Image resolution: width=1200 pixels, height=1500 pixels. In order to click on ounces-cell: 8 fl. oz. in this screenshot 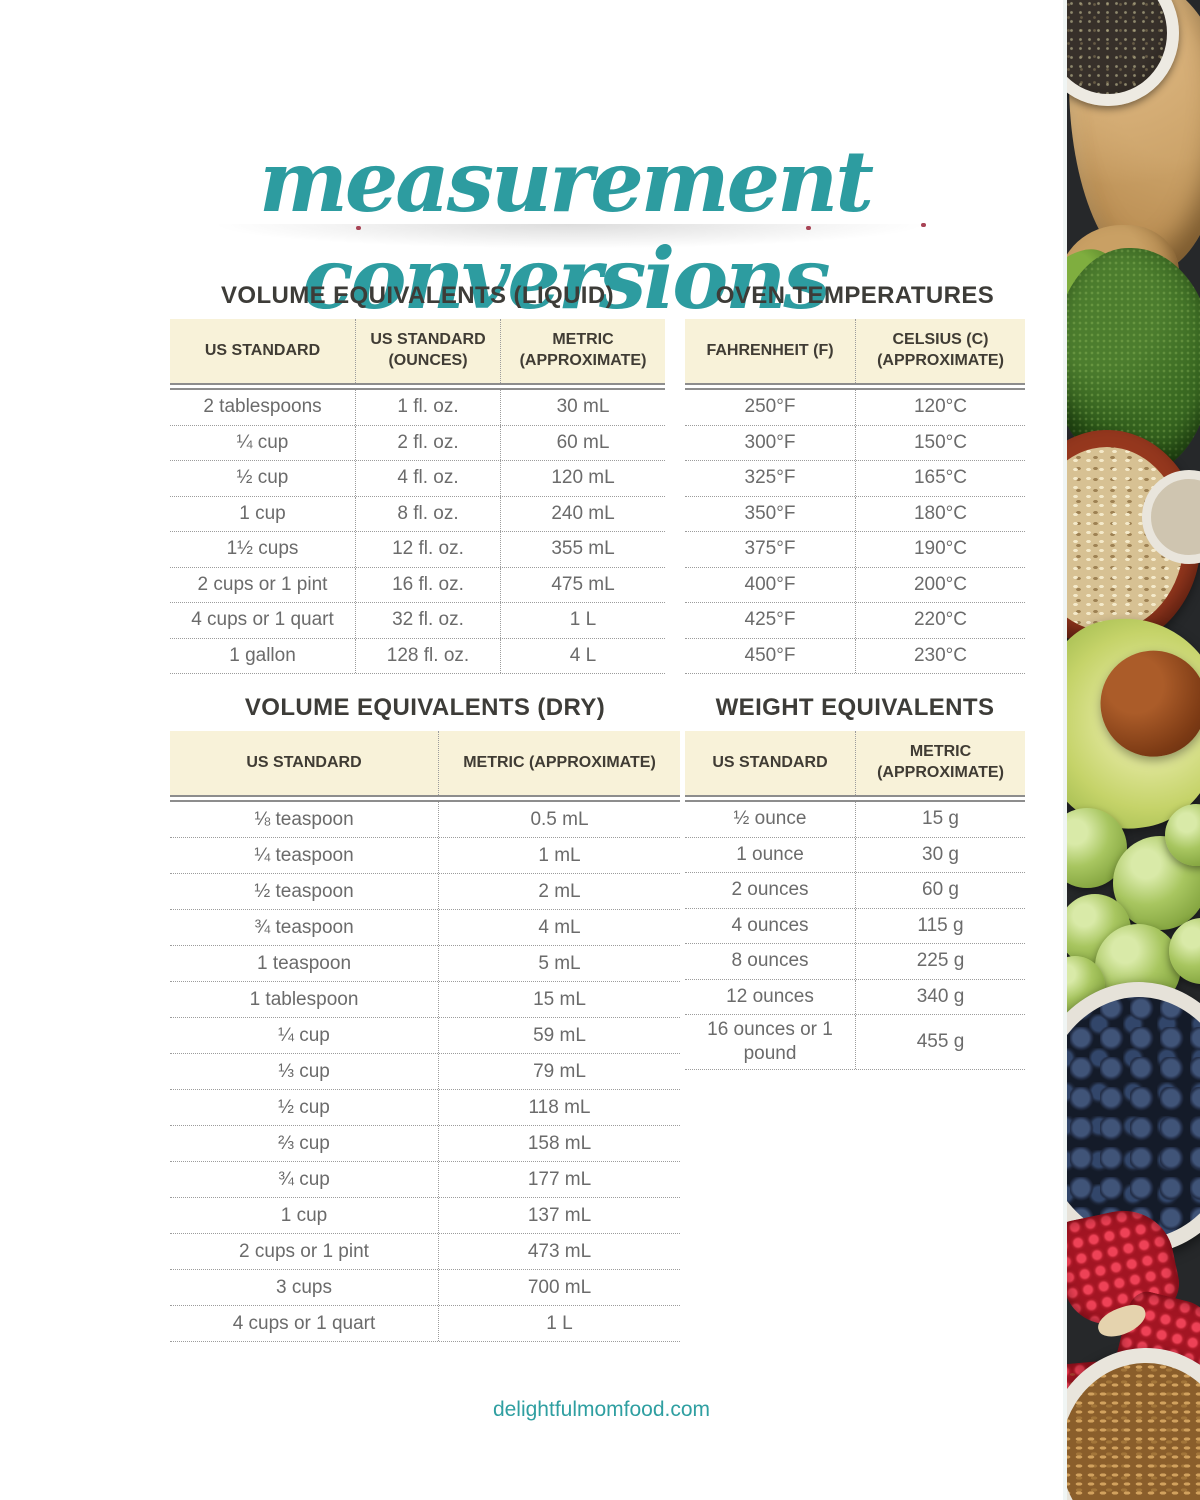, I will do `click(427, 513)`.